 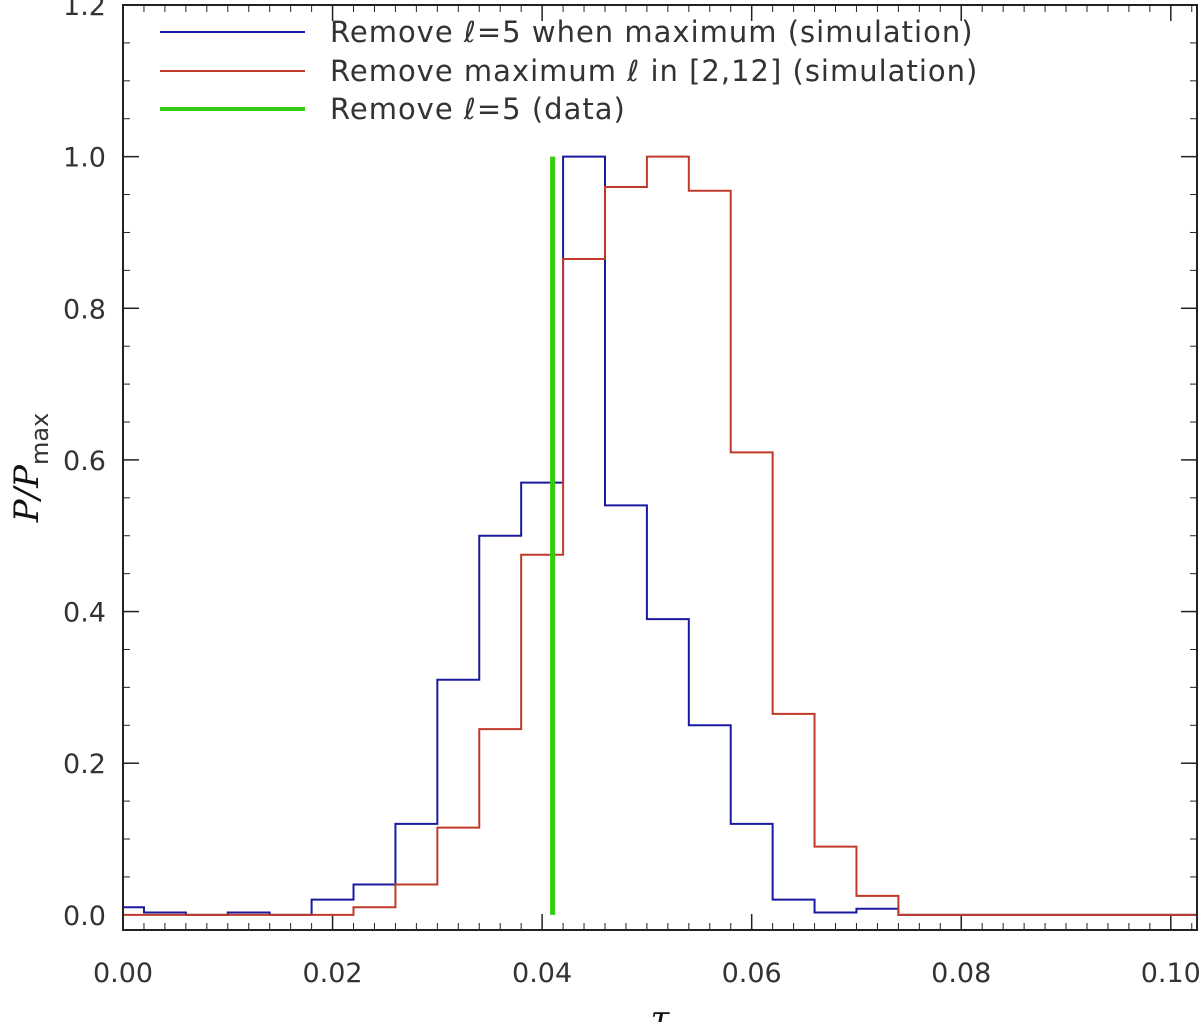 I want to click on svg-text: P/Pmax, so click(x=30, y=468).